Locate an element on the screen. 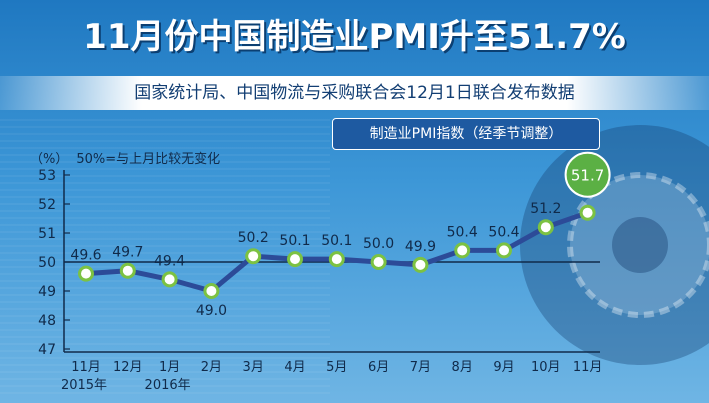  page-title: 11月份中国制造业PMI升至51.7% is located at coordinates (354, 37).